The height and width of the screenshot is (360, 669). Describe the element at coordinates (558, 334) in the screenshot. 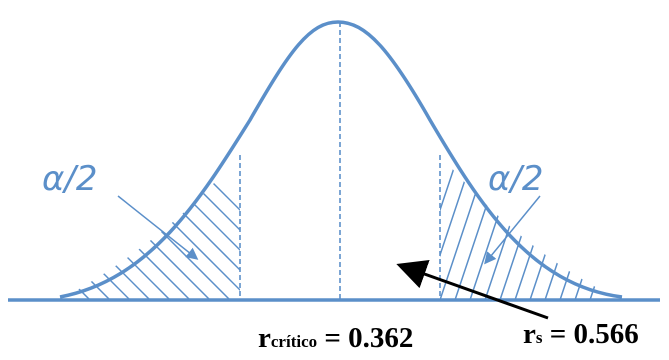

I see `r-s-equals: =` at that location.